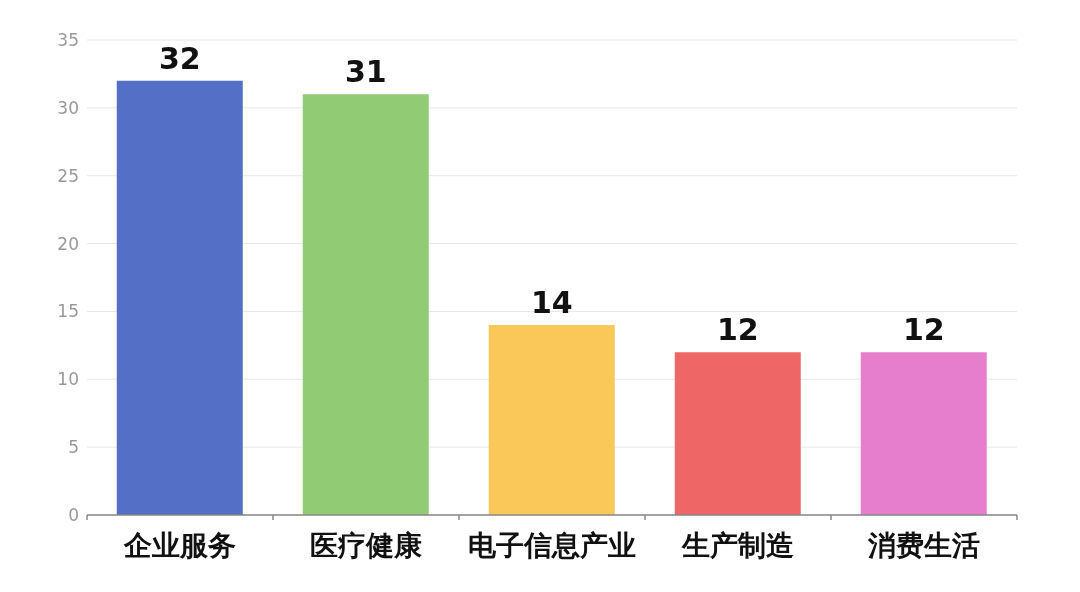 The image size is (1080, 592). Describe the element at coordinates (68, 243) in the screenshot. I see `y-tick-label: 20` at that location.